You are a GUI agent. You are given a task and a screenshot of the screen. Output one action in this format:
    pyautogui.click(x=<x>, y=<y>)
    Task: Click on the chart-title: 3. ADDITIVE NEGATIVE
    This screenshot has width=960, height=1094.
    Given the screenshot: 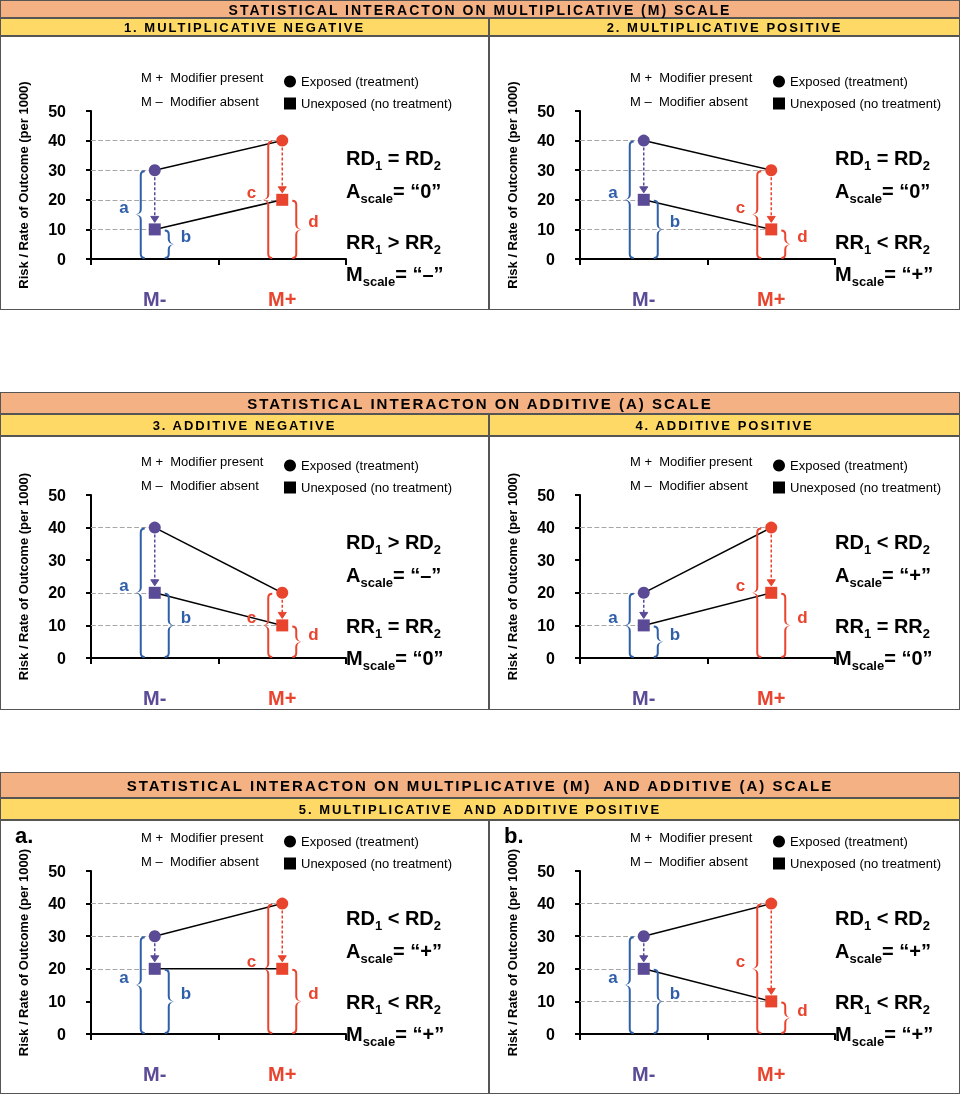 What is the action you would take?
    pyautogui.click(x=244, y=425)
    